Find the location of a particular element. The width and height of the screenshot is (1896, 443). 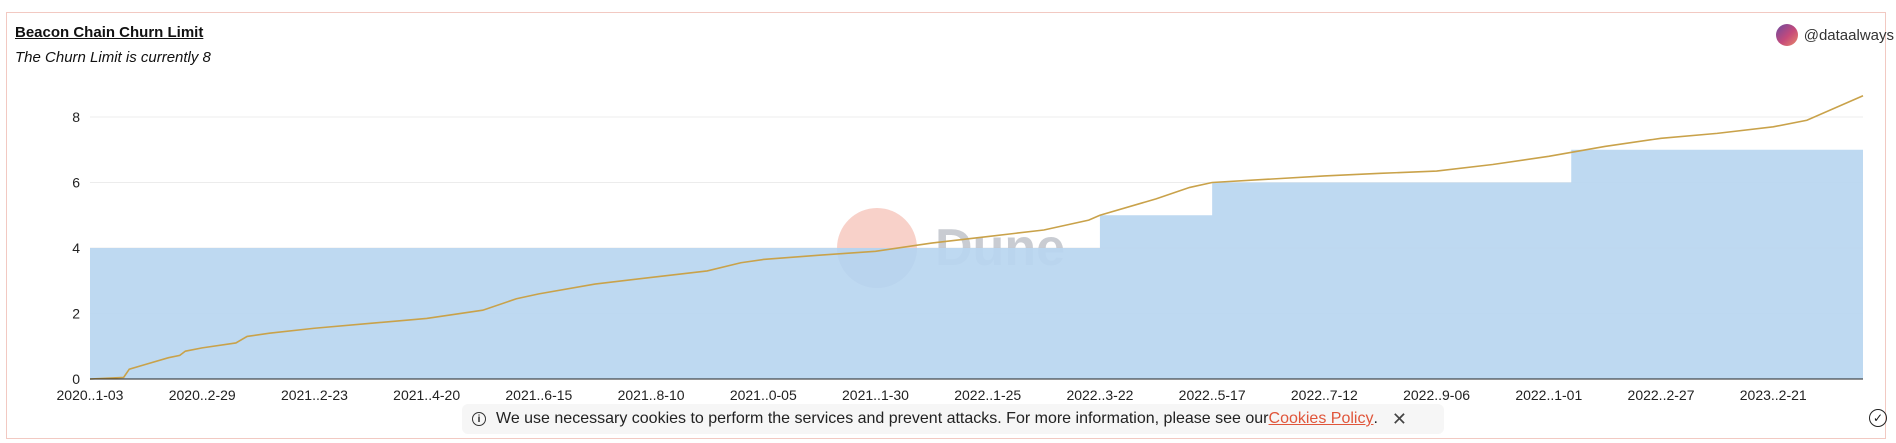

x-tick-label: 2022..5-17 is located at coordinates (1212, 395).